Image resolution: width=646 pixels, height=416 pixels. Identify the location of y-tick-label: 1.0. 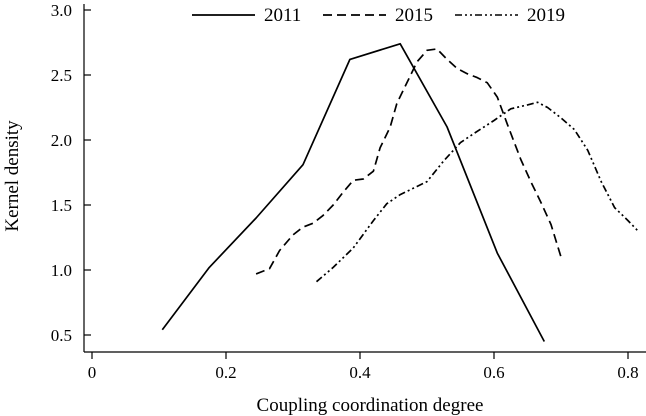
(61, 270).